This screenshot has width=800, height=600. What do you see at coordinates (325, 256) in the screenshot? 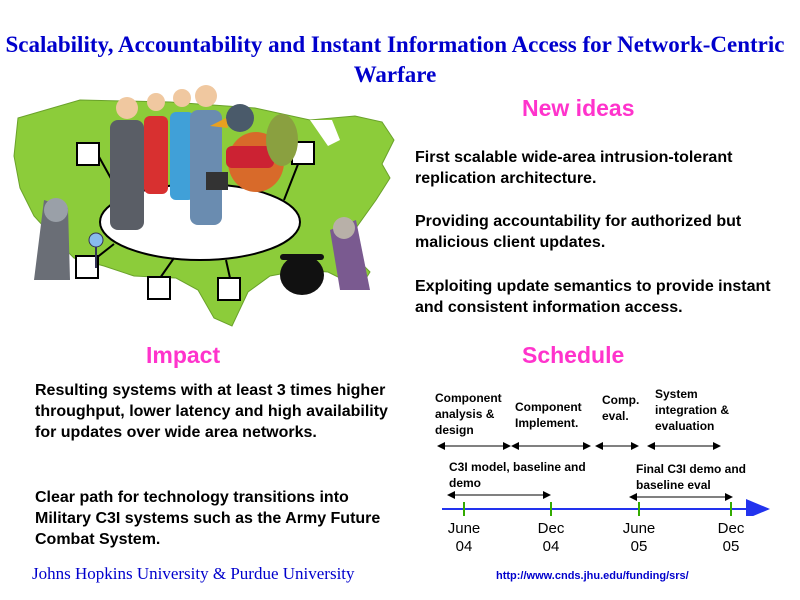
I see `witch-right` at bounding box center [325, 256].